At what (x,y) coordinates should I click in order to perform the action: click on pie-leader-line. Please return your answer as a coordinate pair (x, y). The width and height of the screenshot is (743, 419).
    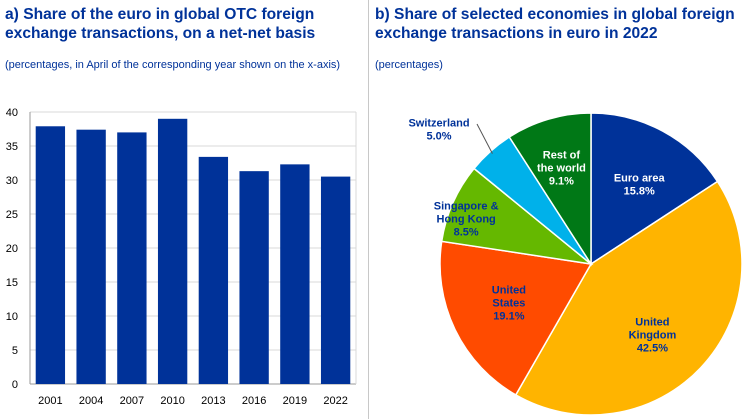
    Looking at the image, I should click on (484, 138).